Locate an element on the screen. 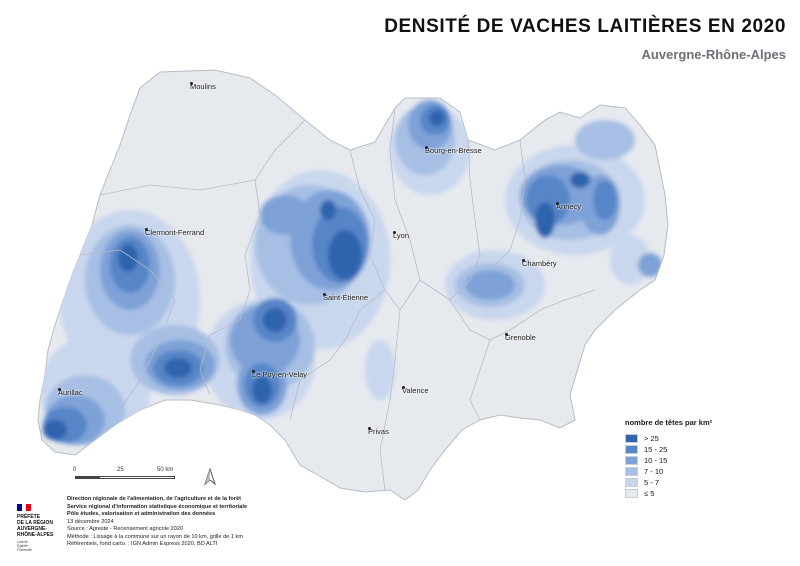 Image resolution: width=800 pixels, height=566 pixels. logo-motto: Liberté Égalité Fraternité is located at coordinates (24, 546).